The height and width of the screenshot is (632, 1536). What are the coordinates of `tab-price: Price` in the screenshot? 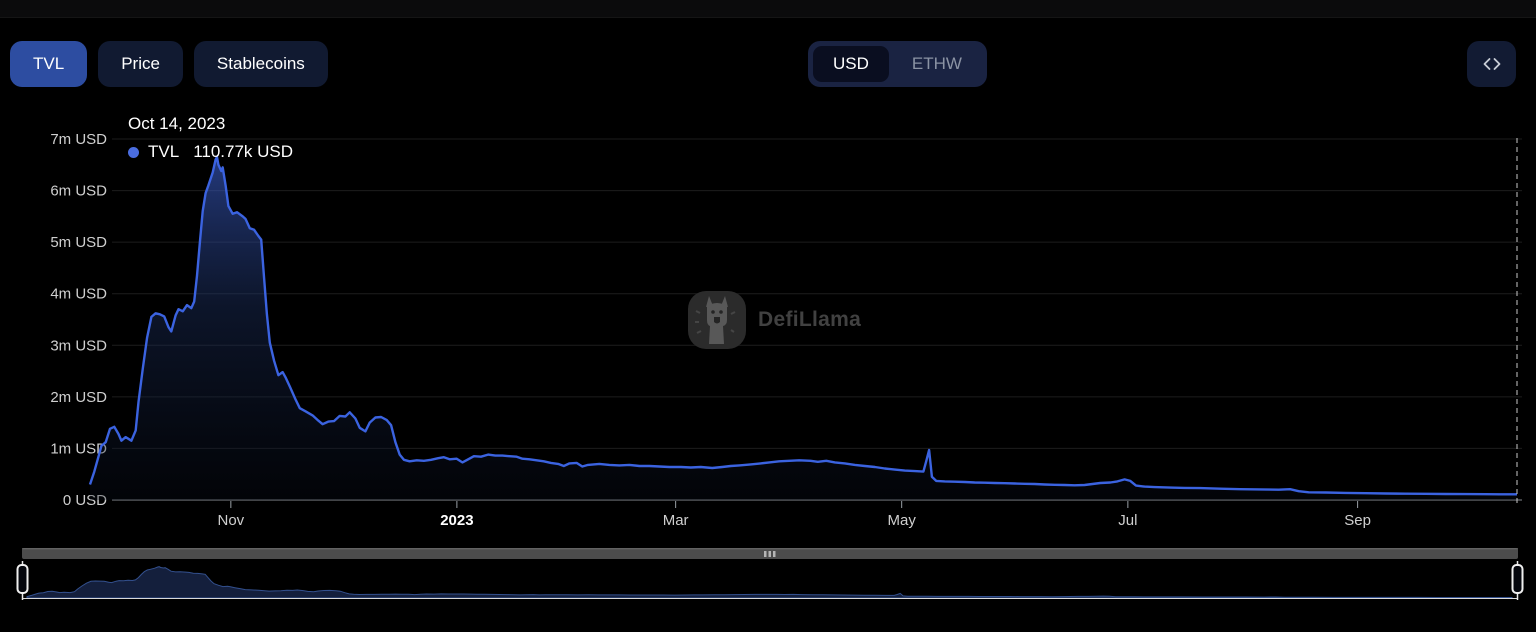 It's located at (140, 64).